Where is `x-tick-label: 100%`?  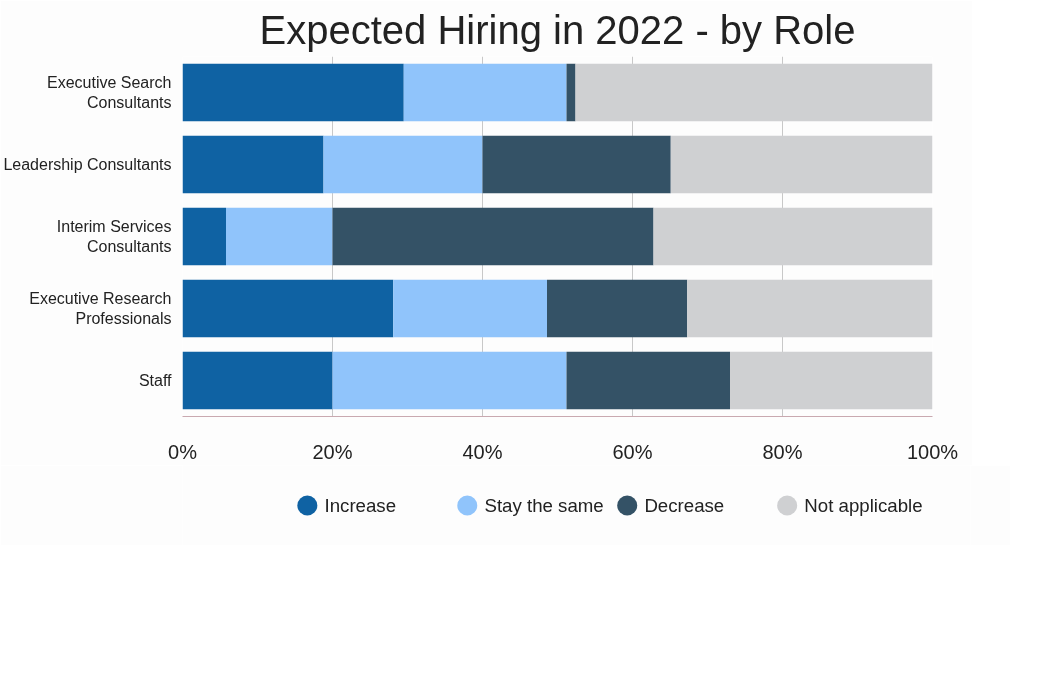
x-tick-label: 100% is located at coordinates (932, 451).